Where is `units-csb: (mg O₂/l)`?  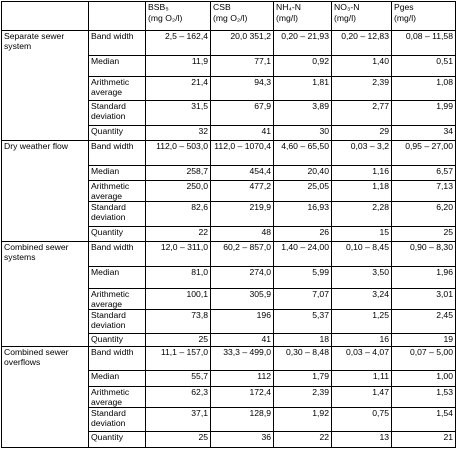
units-csb: (mg O₂/l) is located at coordinates (242, 21).